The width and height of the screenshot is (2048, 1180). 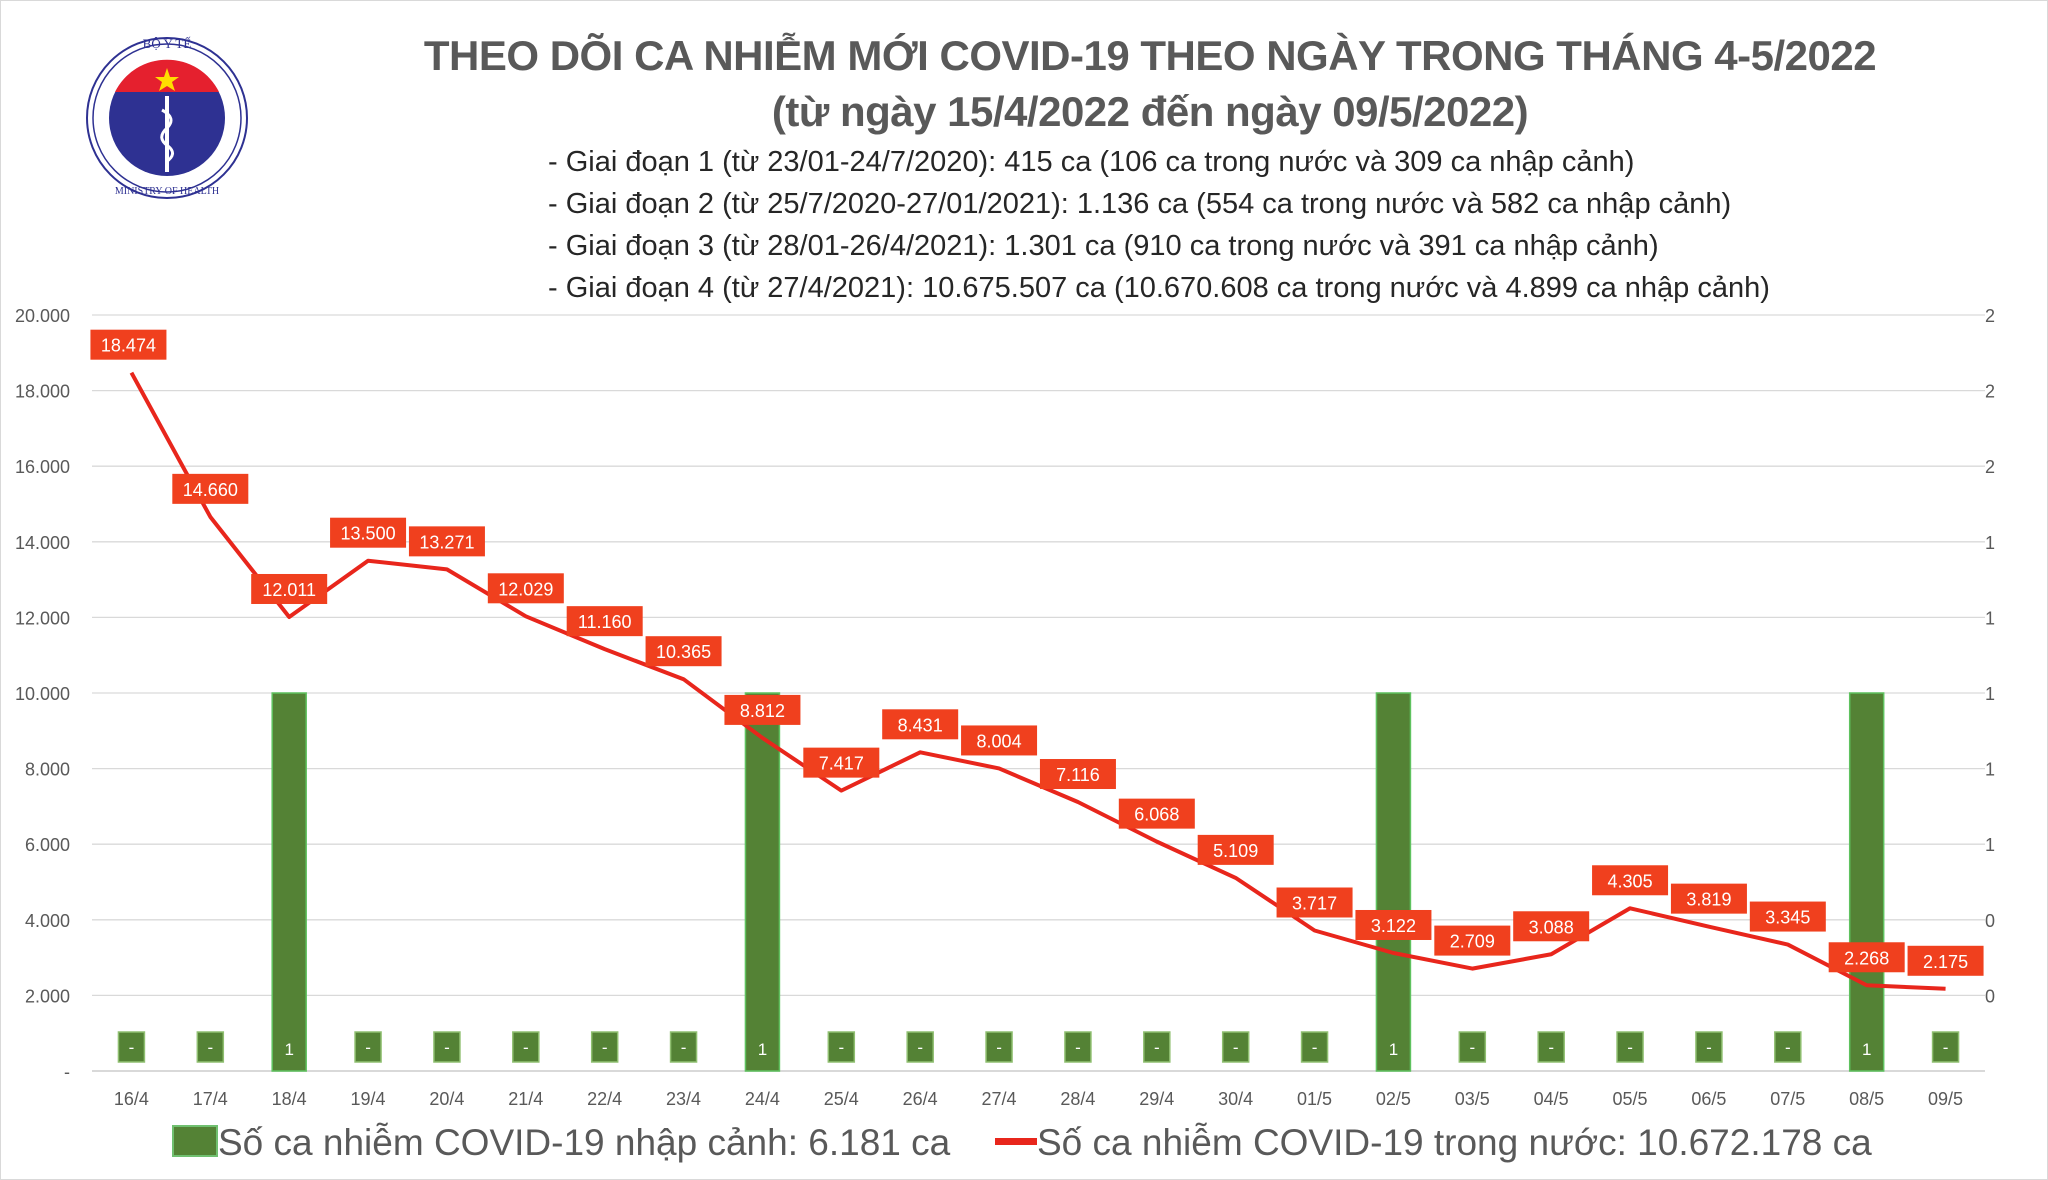 What do you see at coordinates (167, 43) in the screenshot?
I see `logo-top-text: BỘ Y TẾ` at bounding box center [167, 43].